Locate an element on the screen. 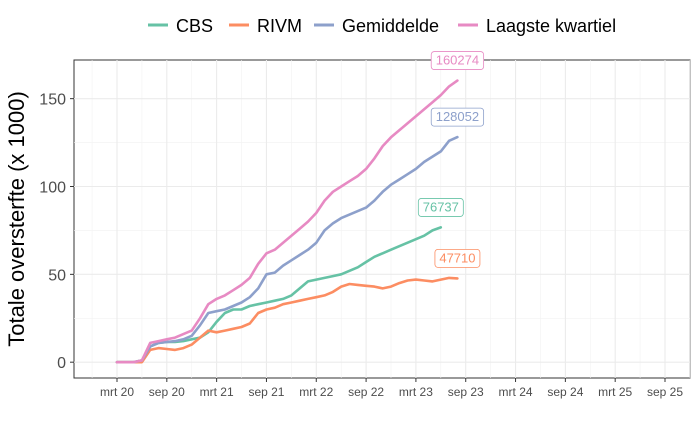 This screenshot has height=432, width=699. end-label-text: 76737 is located at coordinates (441, 206).